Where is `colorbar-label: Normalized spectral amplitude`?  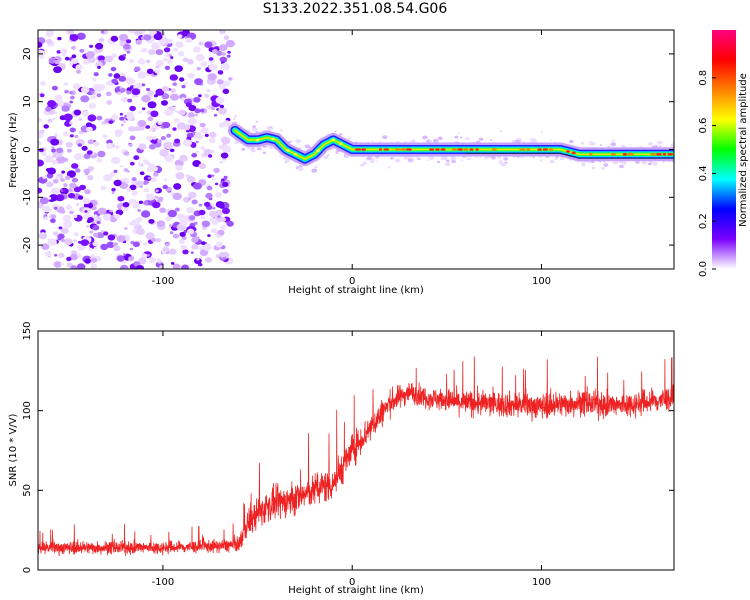
colorbar-label: Normalized spectral amplitude is located at coordinates (743, 150).